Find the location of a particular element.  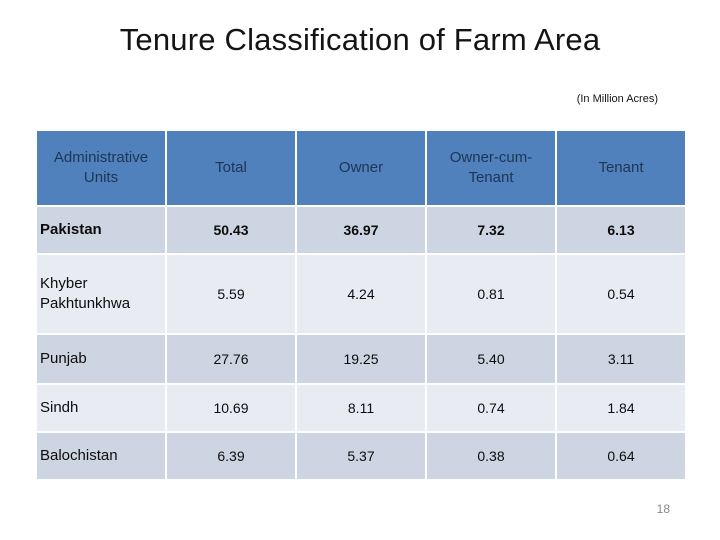

unit-note: (In Million Acres) is located at coordinates (617, 99).